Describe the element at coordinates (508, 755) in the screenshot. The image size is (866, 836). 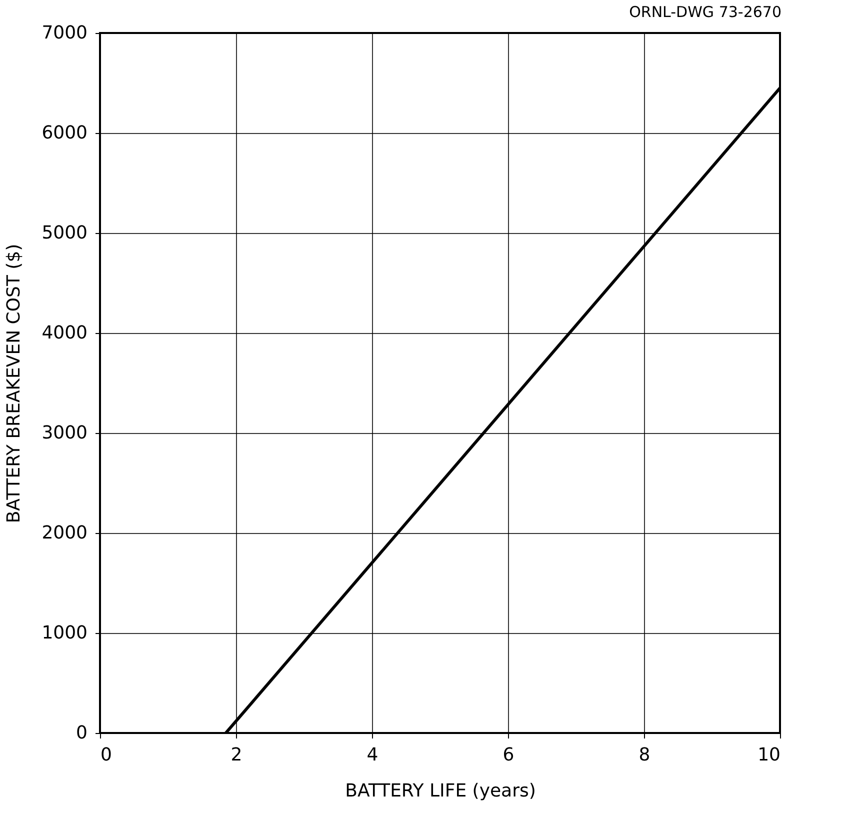
I see `x-tick-label: 6` at that location.